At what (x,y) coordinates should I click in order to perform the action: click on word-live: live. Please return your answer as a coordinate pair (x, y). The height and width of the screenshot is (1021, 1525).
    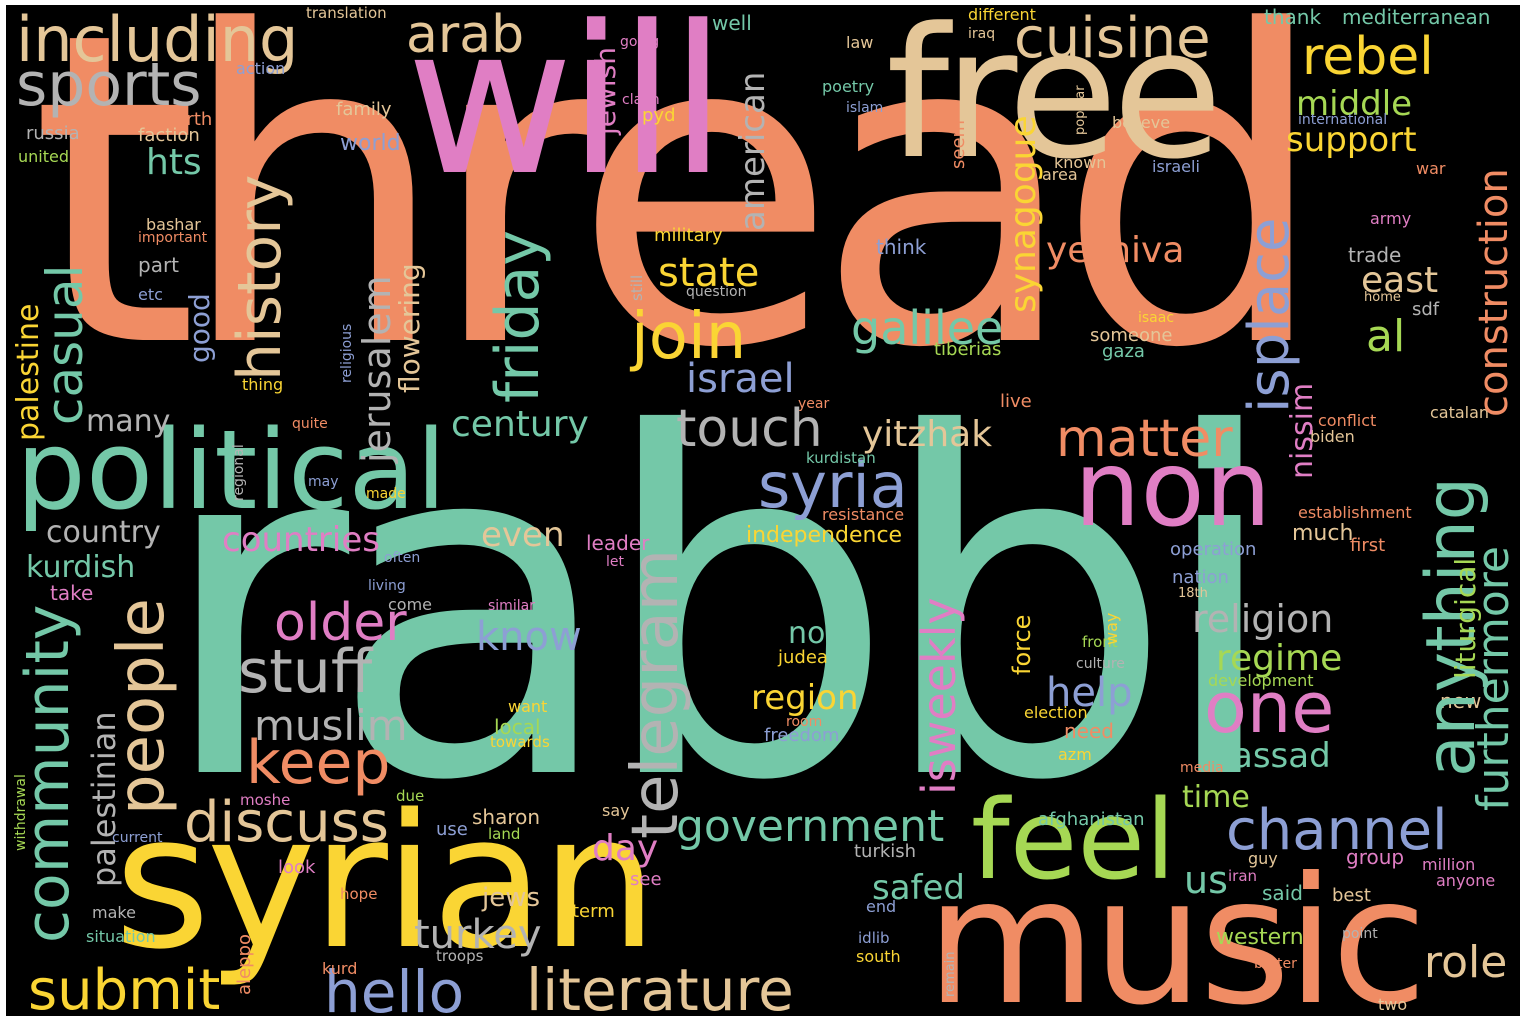
    Looking at the image, I should click on (1016, 401).